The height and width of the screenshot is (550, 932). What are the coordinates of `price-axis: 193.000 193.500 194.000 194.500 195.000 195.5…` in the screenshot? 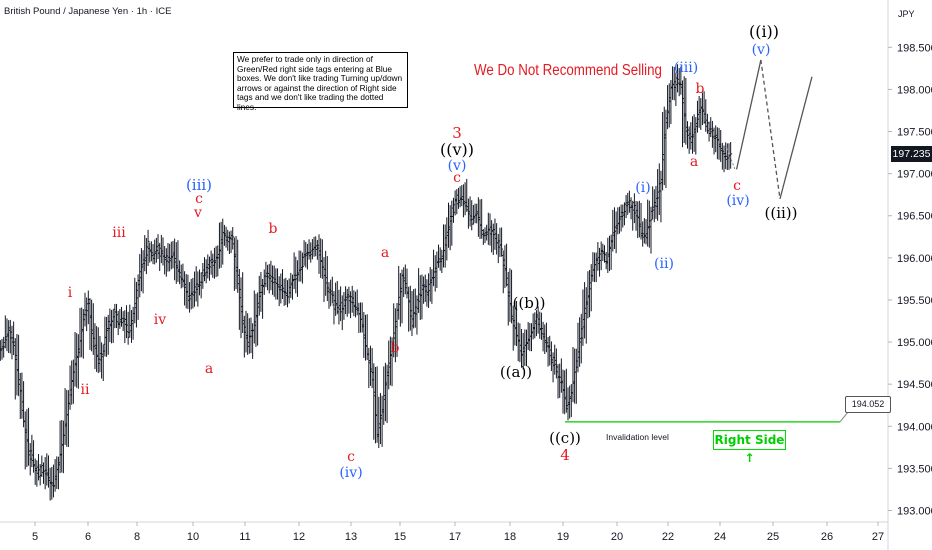 It's located at (910, 280).